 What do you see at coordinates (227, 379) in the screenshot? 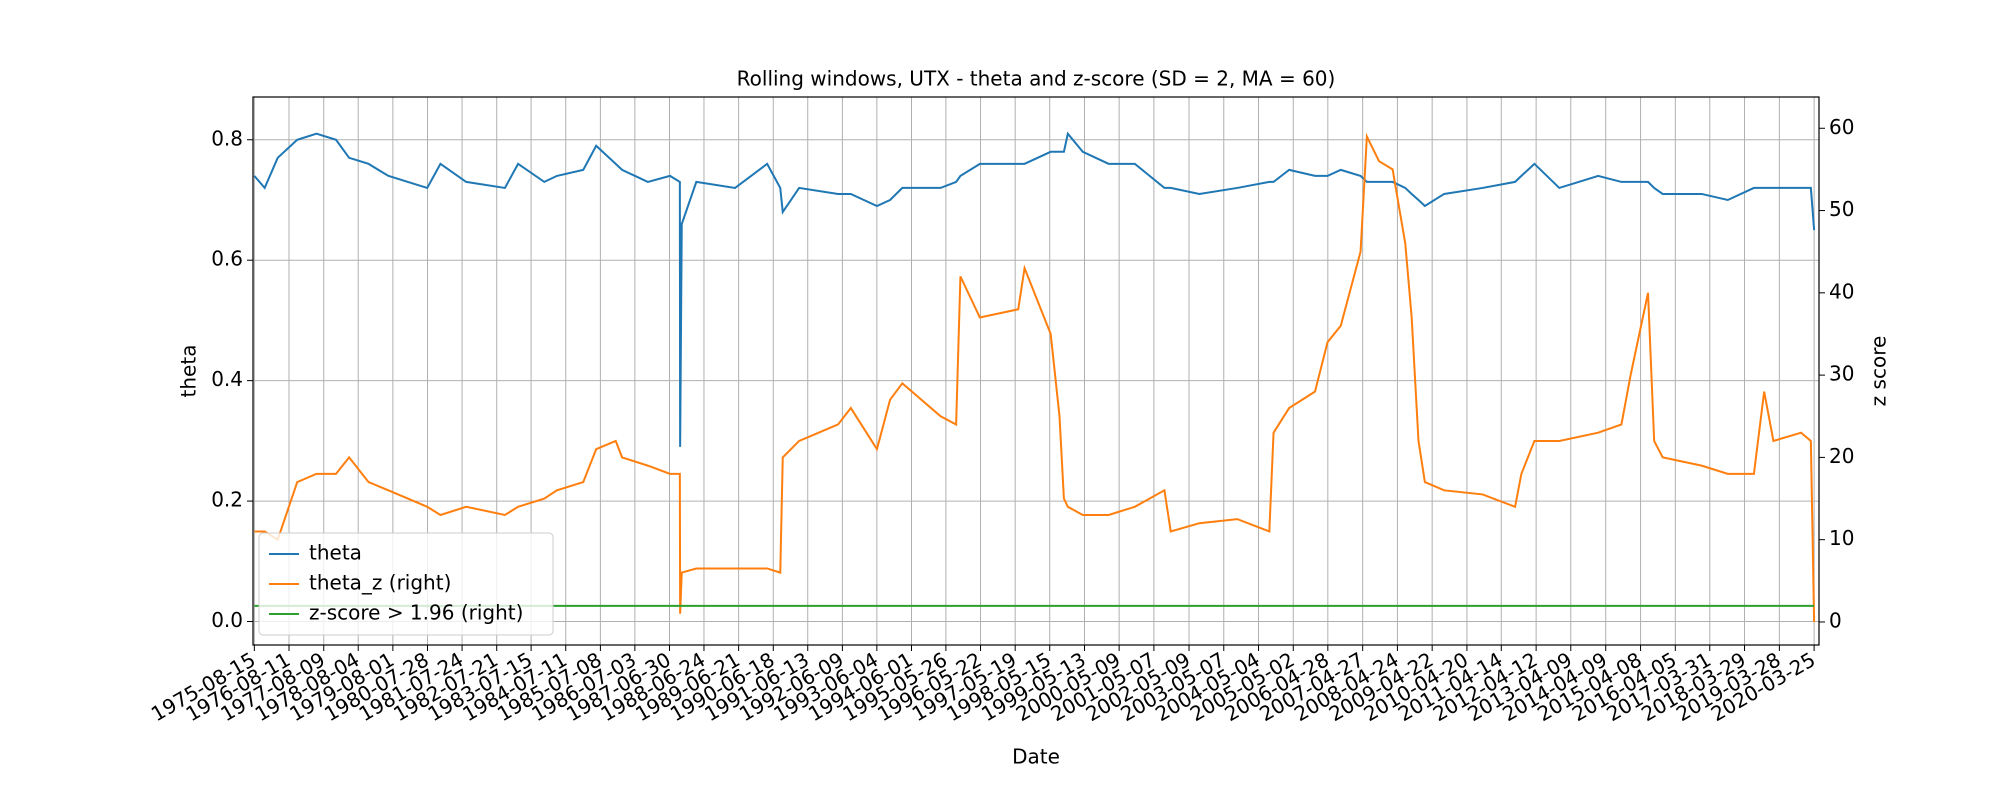
I see `y-tick-label: 0.4` at bounding box center [227, 379].